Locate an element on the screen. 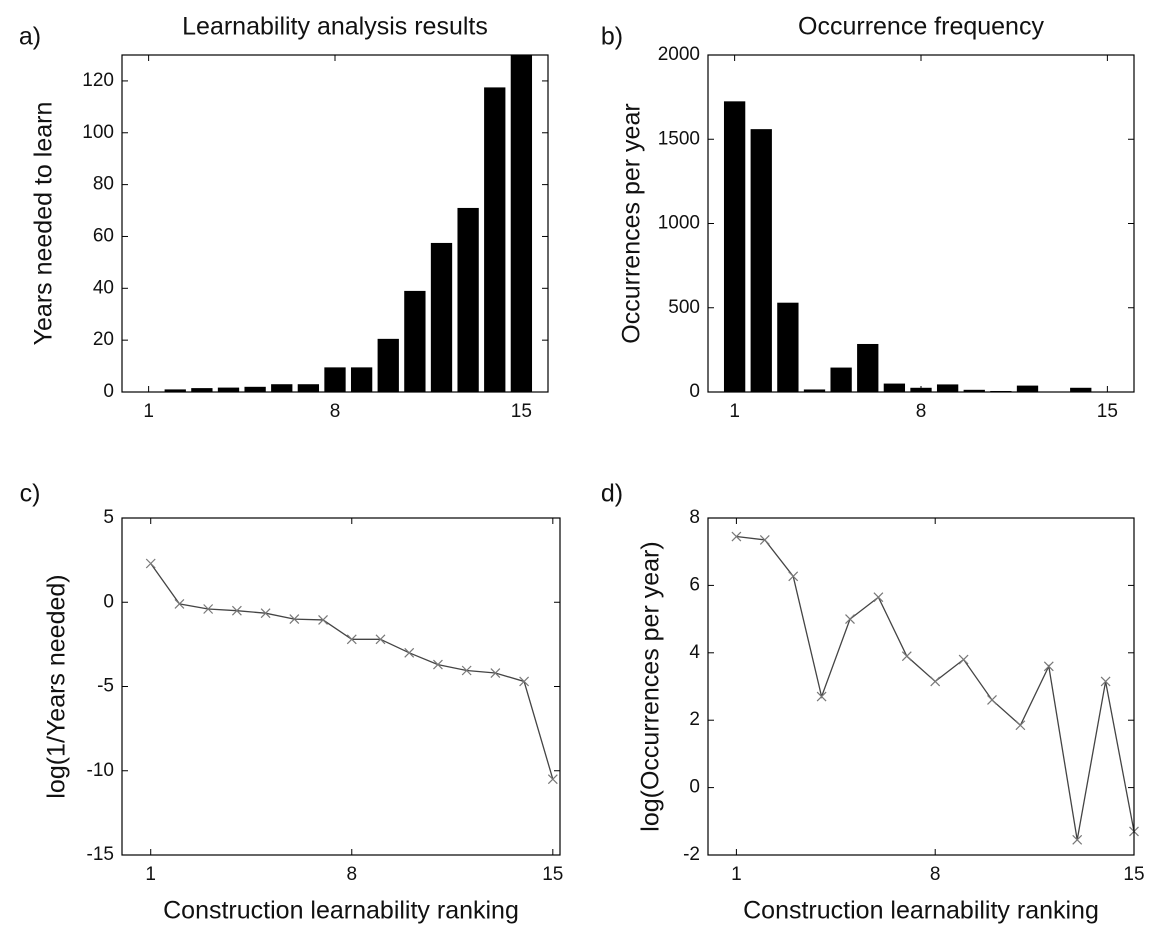  y-tick-label: 2000 is located at coordinates (679, 54).